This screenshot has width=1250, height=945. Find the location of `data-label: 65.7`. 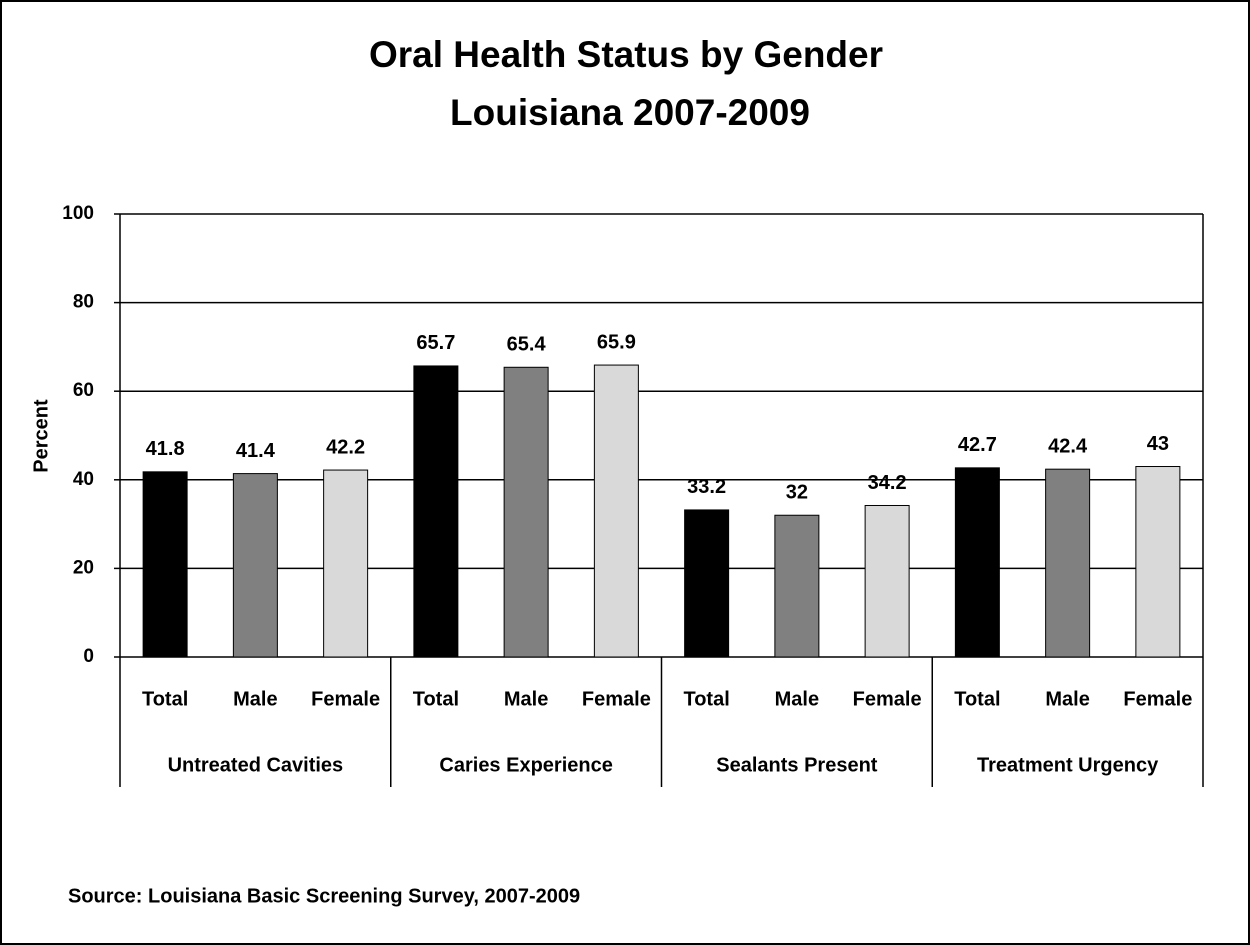

data-label: 65.7 is located at coordinates (435, 343).